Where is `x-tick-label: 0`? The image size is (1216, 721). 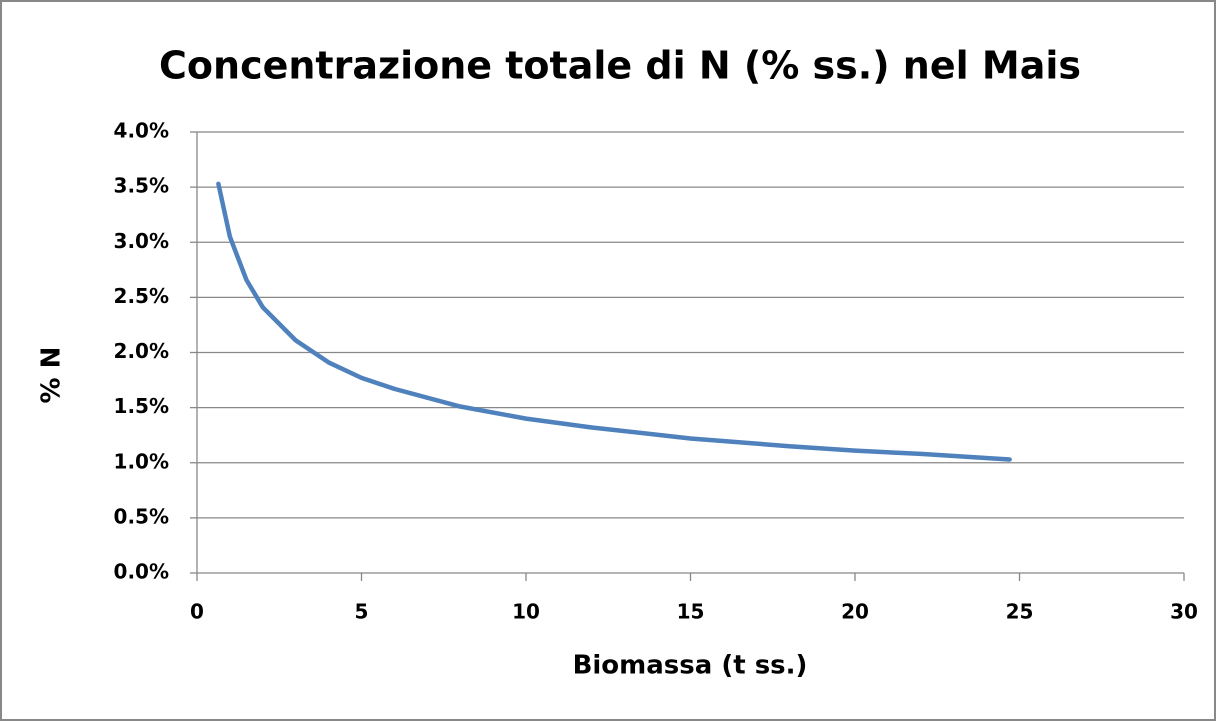
x-tick-label: 0 is located at coordinates (197, 612).